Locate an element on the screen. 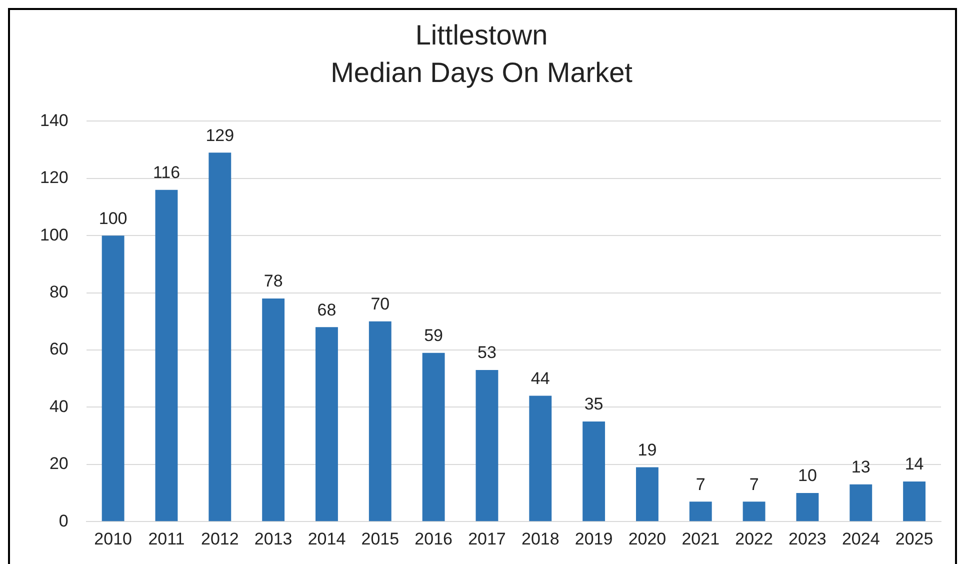  data-label: 53 is located at coordinates (487, 352).